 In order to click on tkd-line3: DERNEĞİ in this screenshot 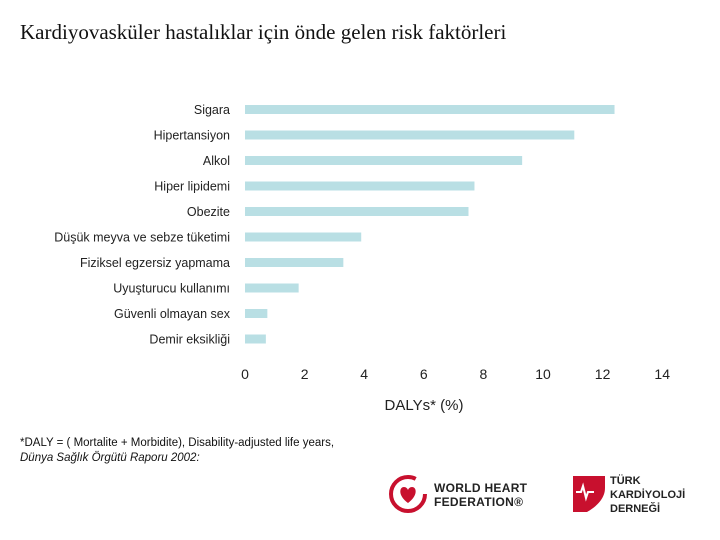, I will do `click(635, 509)`.